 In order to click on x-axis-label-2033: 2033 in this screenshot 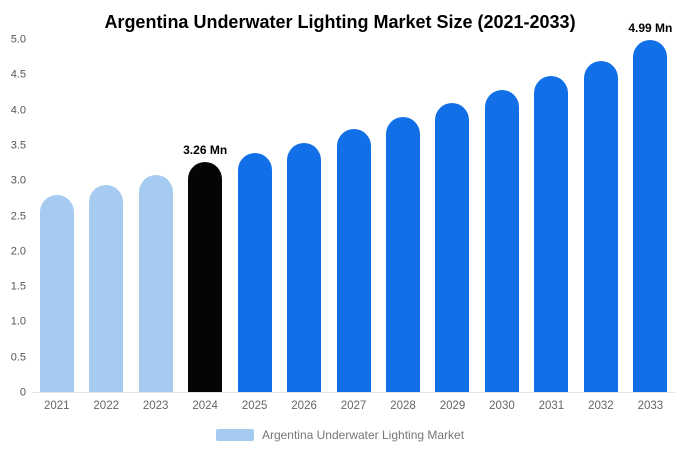, I will do `click(650, 406)`.